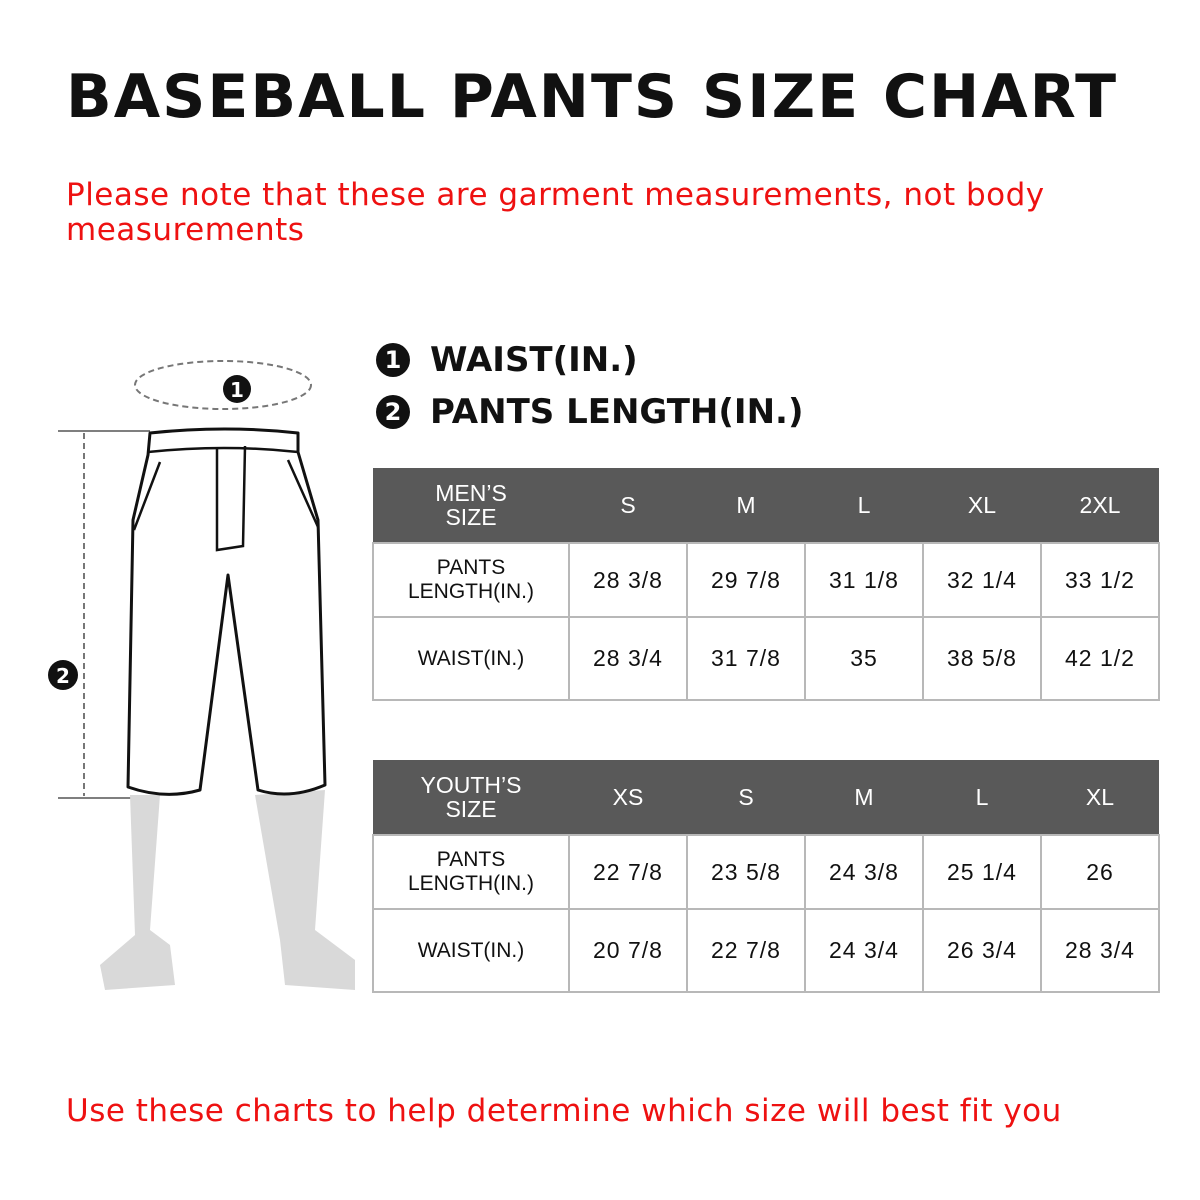 The width and height of the screenshot is (1200, 1200). I want to click on table-header-row: MEN’S SIZE S M L XL 2XL, so click(766, 505).